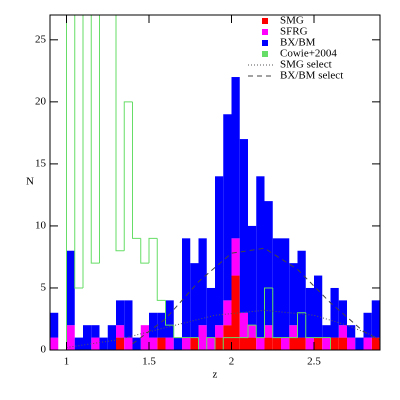  What do you see at coordinates (30, 182) in the screenshot?
I see `y-axis-label: N` at bounding box center [30, 182].